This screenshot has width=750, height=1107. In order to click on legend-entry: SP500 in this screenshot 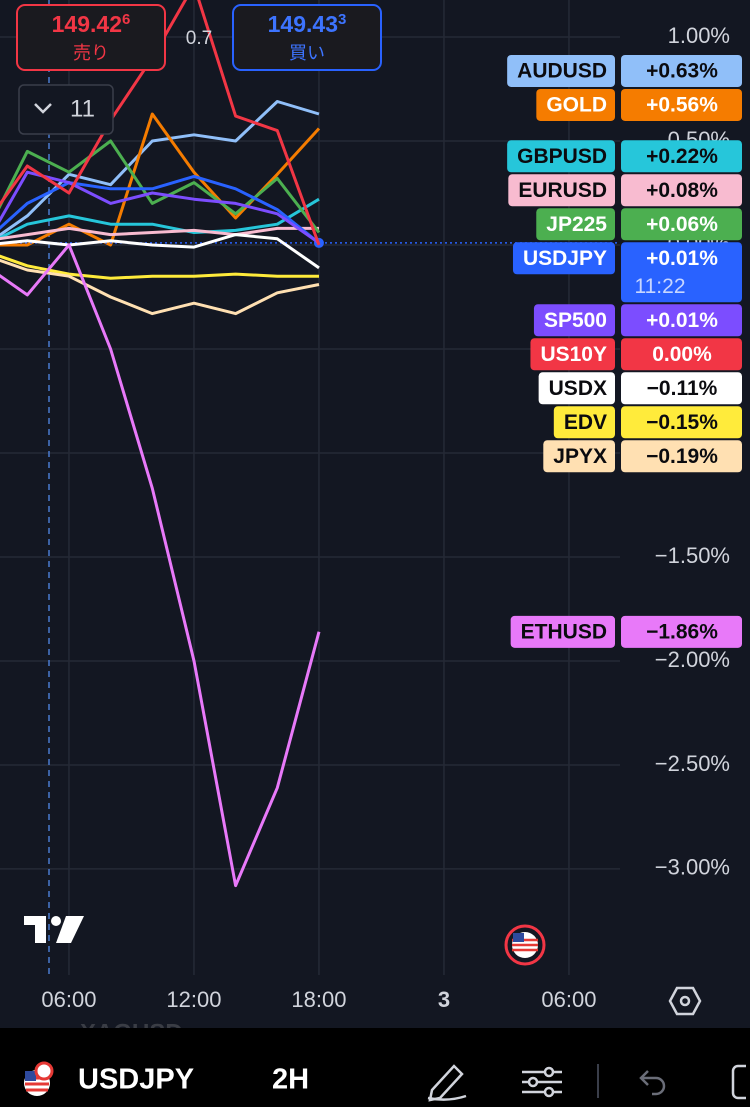, I will do `click(575, 320)`.